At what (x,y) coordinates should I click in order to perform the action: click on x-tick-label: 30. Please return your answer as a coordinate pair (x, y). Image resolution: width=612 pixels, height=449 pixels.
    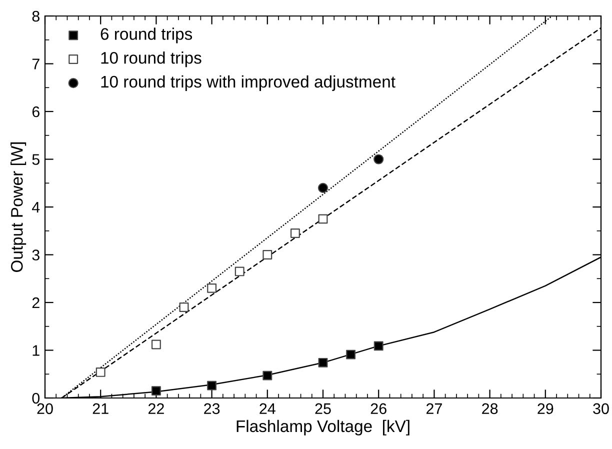
    Looking at the image, I should click on (601, 408).